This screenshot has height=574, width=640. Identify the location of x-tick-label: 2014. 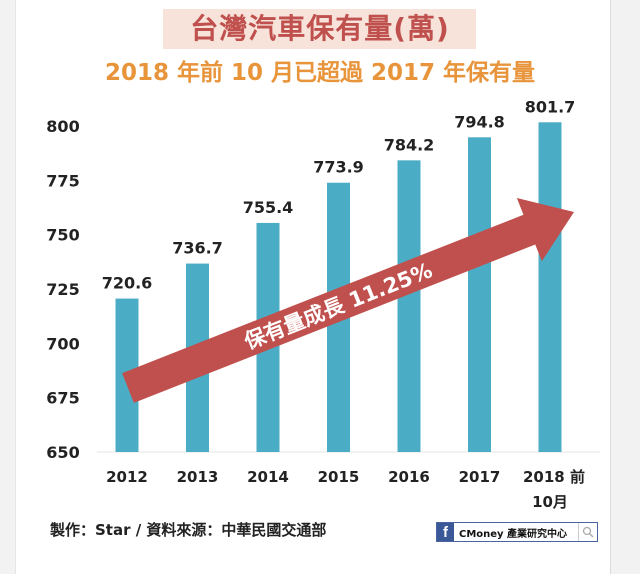
(268, 477).